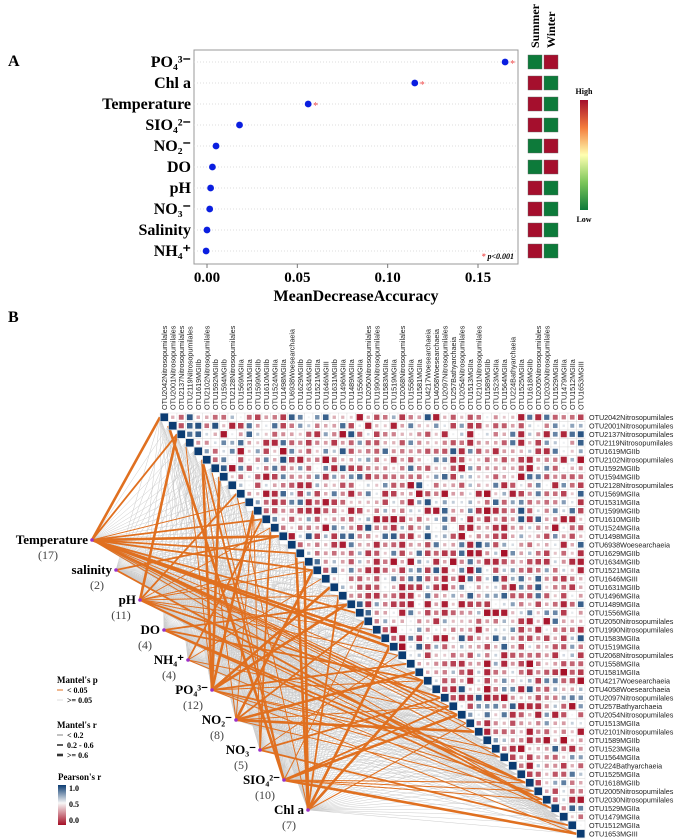 This screenshot has height=840, width=692. What do you see at coordinates (614, 493) in the screenshot?
I see `otu-row-label: OTU1569MGIIa` at bounding box center [614, 493].